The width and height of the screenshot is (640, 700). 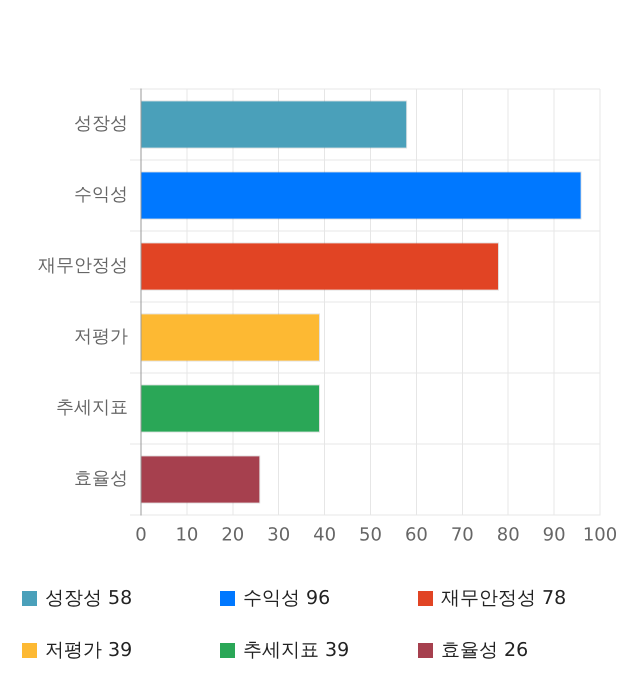 I want to click on legend-label: 성장성 58, so click(x=88, y=598).